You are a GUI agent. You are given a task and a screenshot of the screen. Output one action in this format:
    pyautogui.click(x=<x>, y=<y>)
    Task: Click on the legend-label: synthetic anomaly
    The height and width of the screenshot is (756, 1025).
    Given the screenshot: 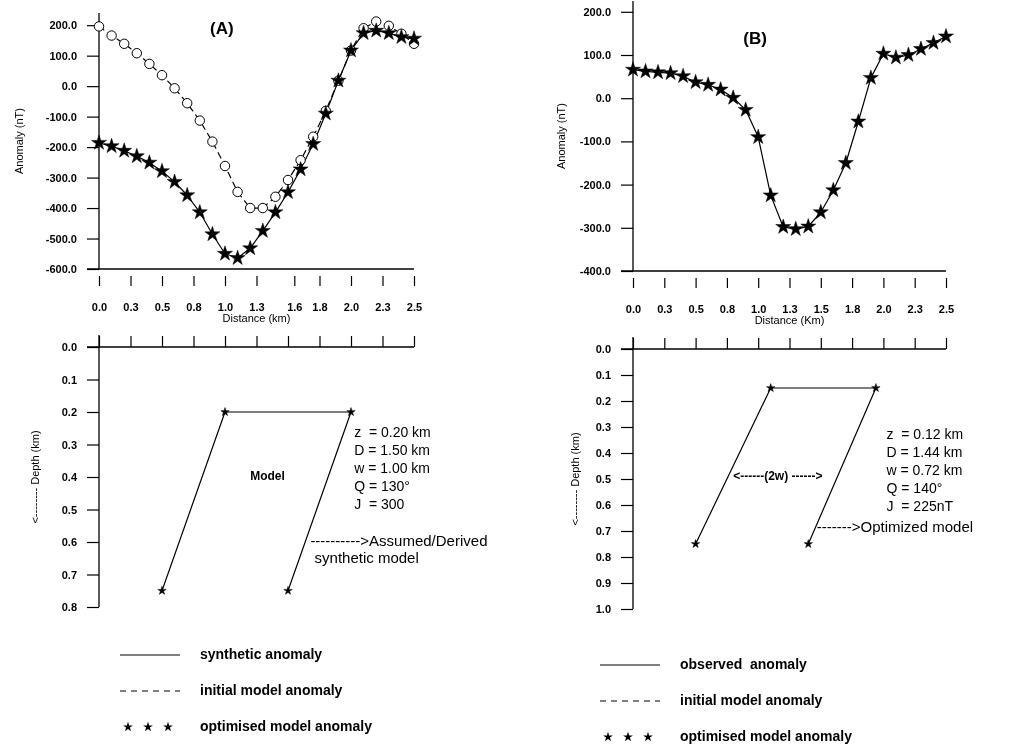 What is the action you would take?
    pyautogui.click(x=261, y=653)
    